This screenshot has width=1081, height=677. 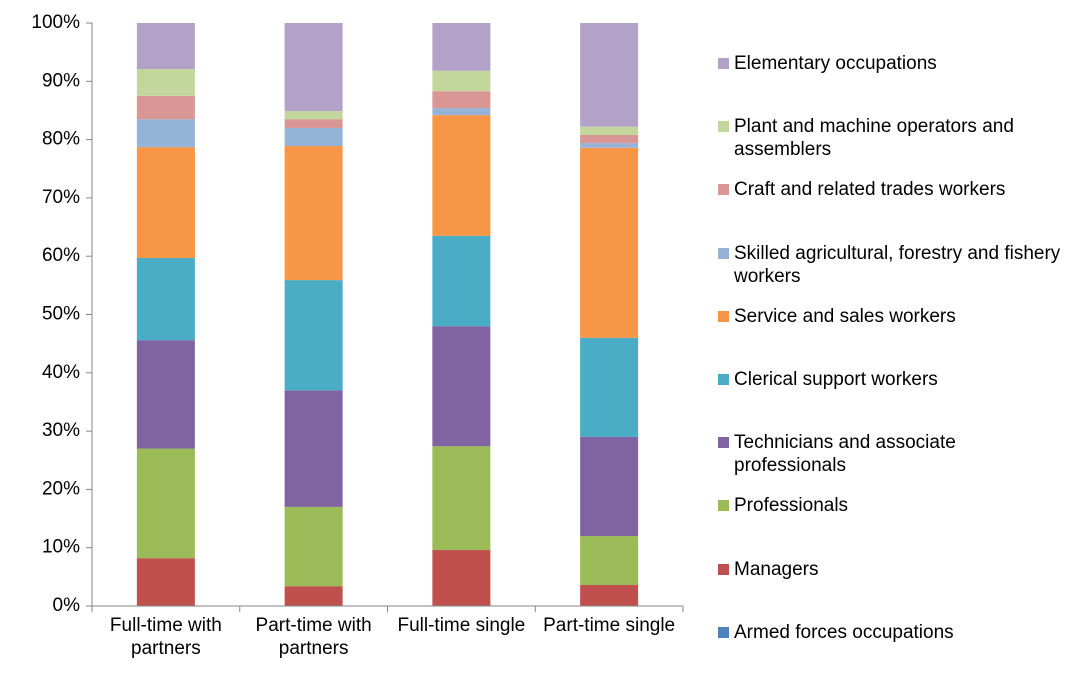 What do you see at coordinates (61, 255) in the screenshot?
I see `y-tick-label: 60%` at bounding box center [61, 255].